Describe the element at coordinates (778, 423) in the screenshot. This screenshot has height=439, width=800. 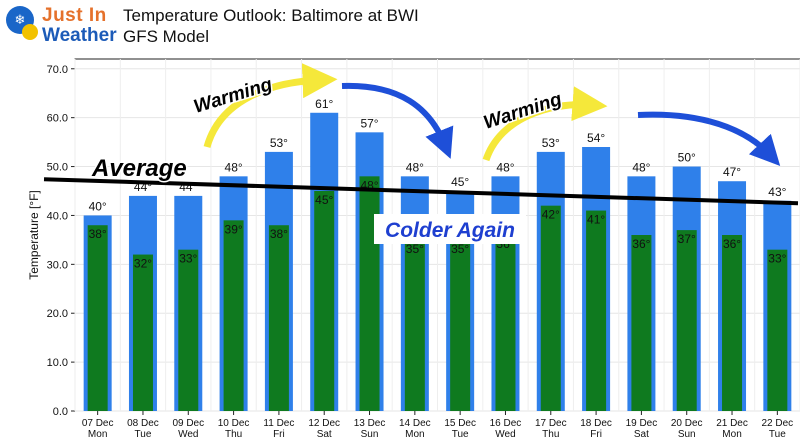
I see `x-tick-label-date: 22 Dec` at that location.